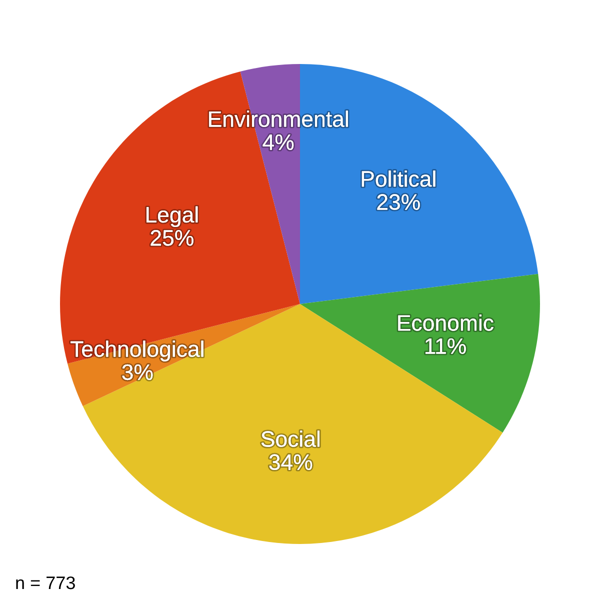 Image resolution: width=600 pixels, height=608 pixels. Describe the element at coordinates (290, 438) in the screenshot. I see `slice-label: Social` at that location.